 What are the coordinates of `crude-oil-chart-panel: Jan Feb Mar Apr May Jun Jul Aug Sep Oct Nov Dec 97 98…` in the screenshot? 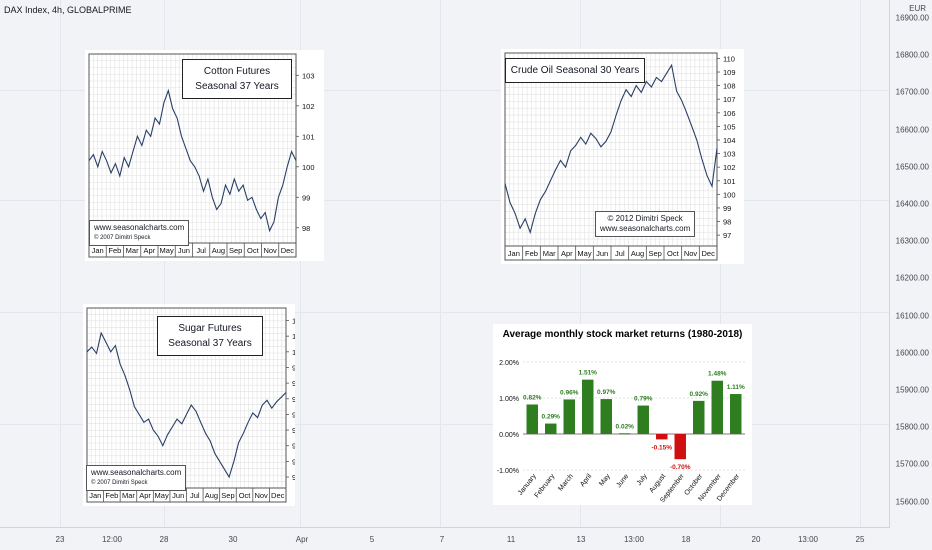 It's located at (622, 156).